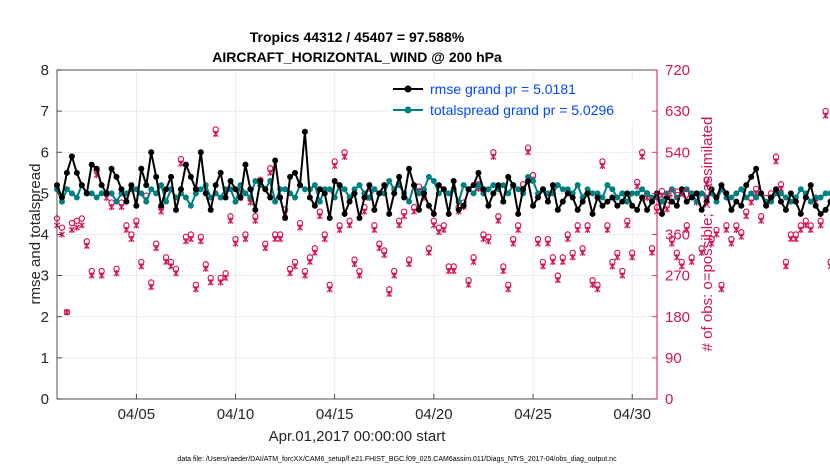  What do you see at coordinates (236, 414) in the screenshot?
I see `x-tick-label: 04/10` at bounding box center [236, 414].